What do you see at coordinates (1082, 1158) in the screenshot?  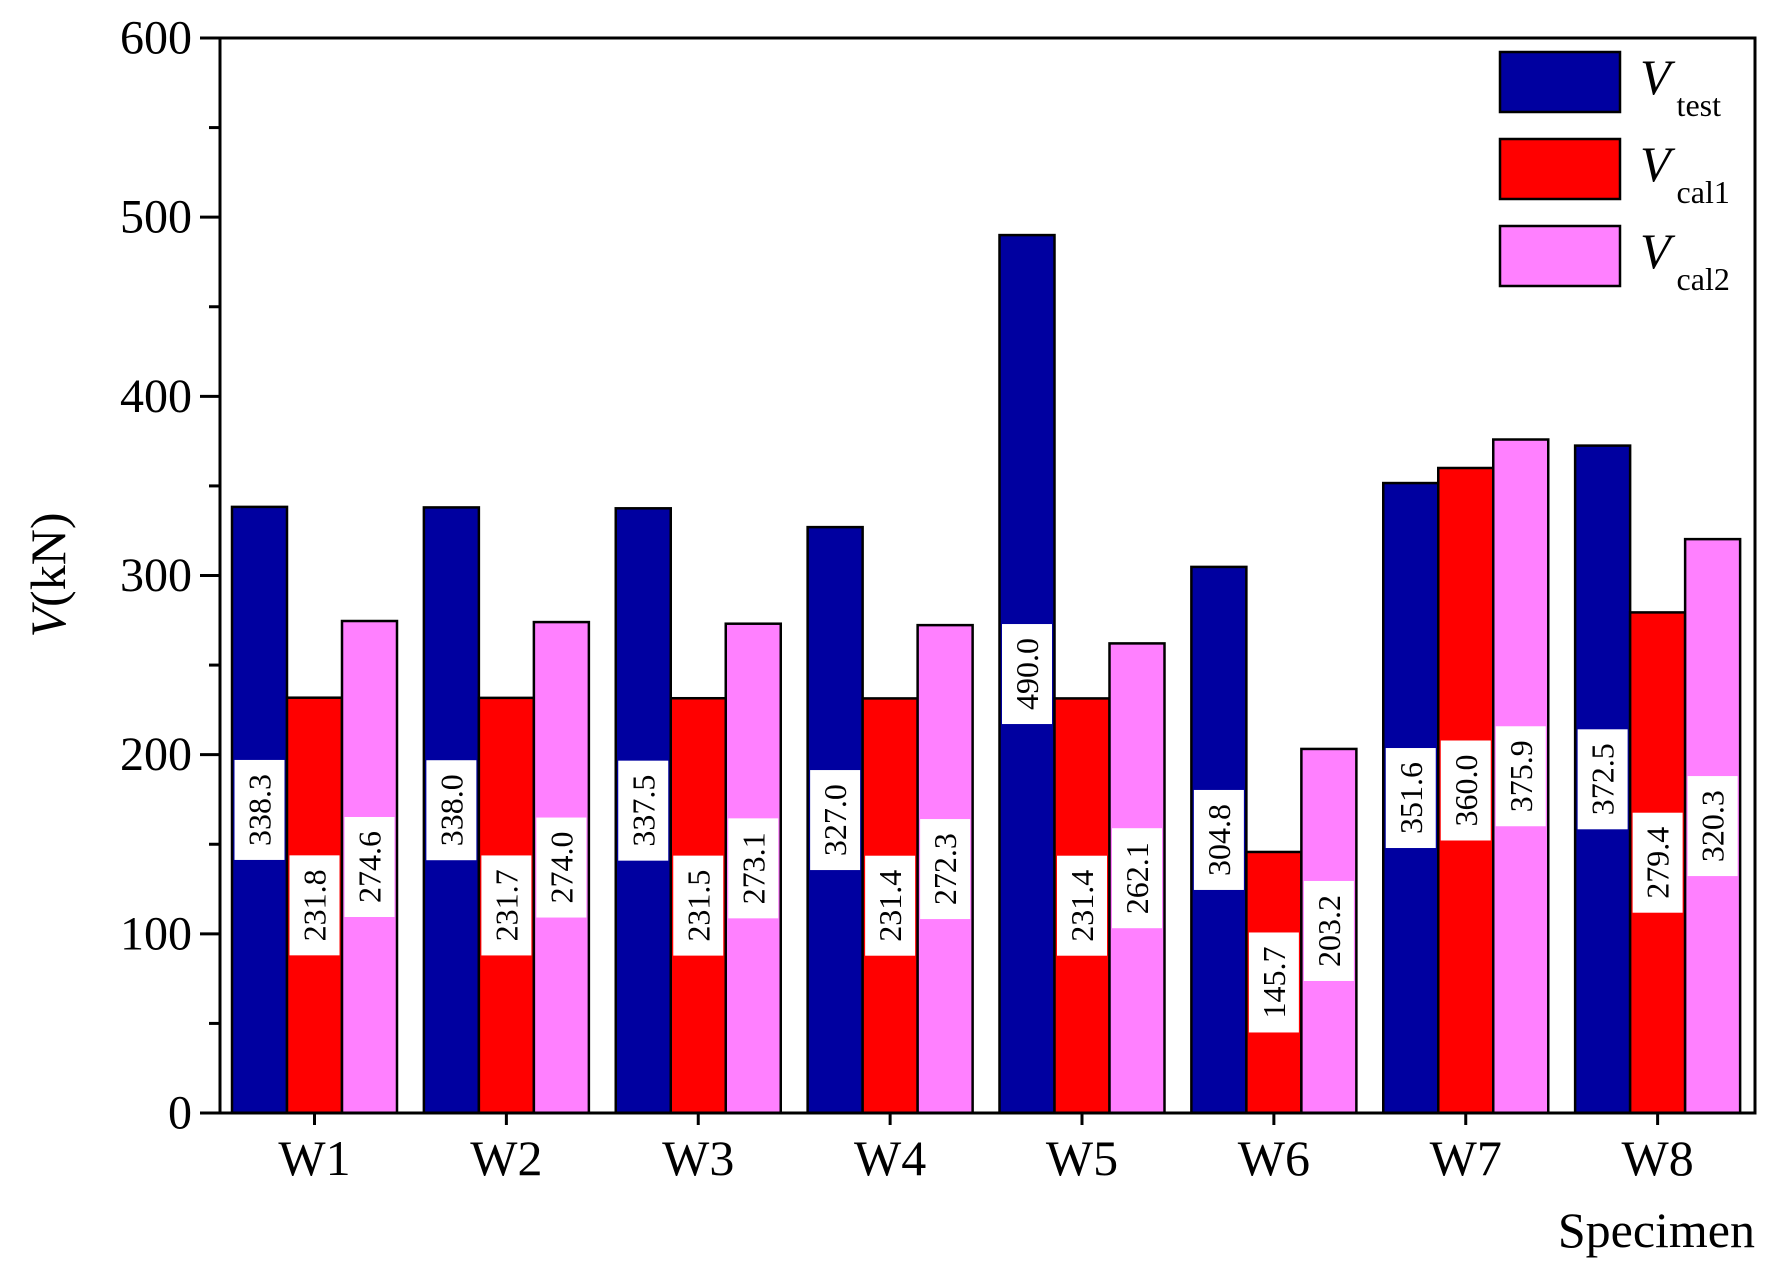 I see `x-tick-label-W5: W5` at bounding box center [1082, 1158].